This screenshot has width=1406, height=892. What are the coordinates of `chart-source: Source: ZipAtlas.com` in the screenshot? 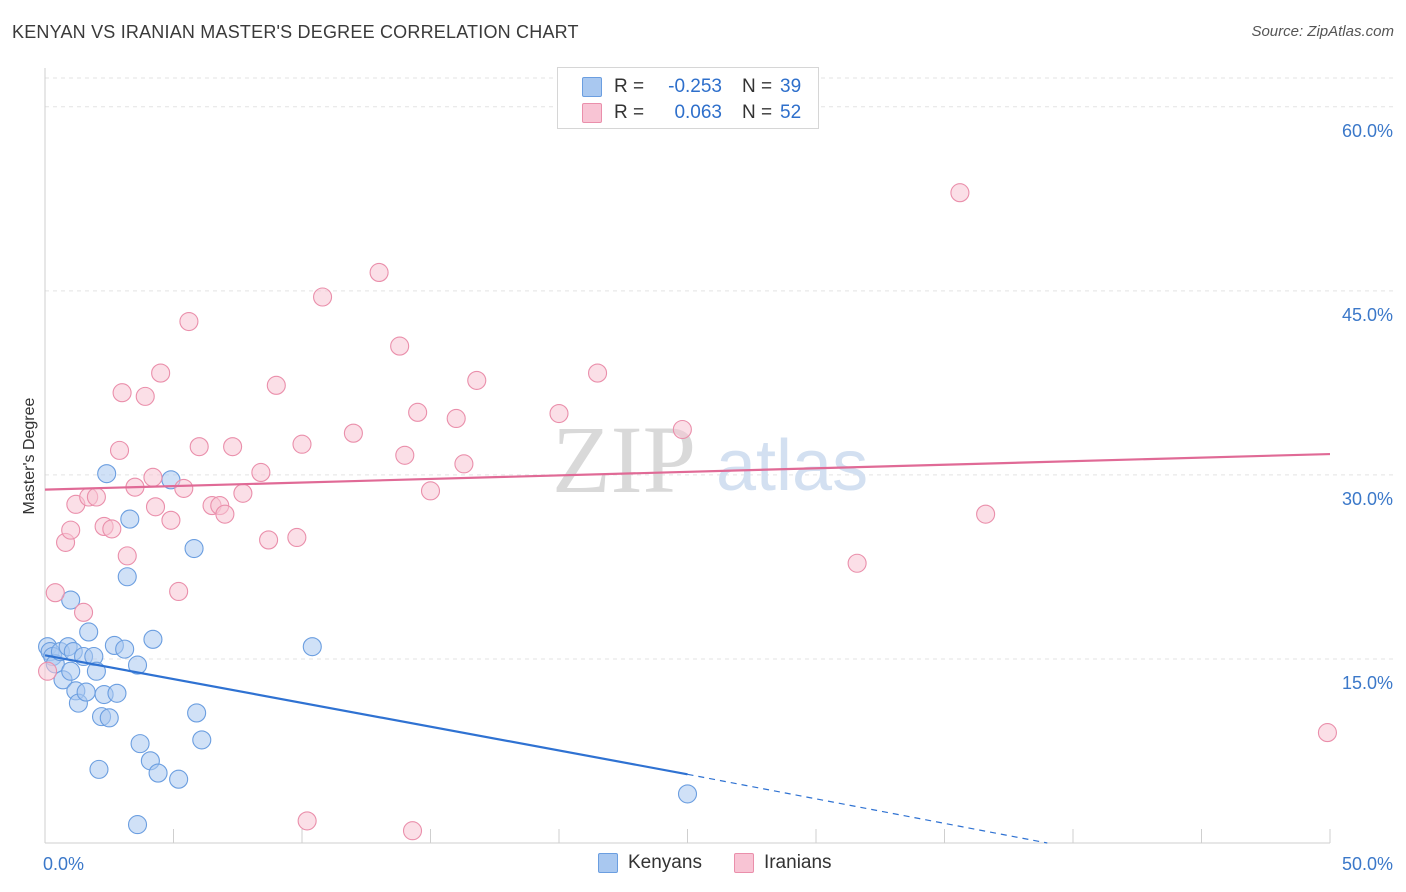 It's located at (1322, 31).